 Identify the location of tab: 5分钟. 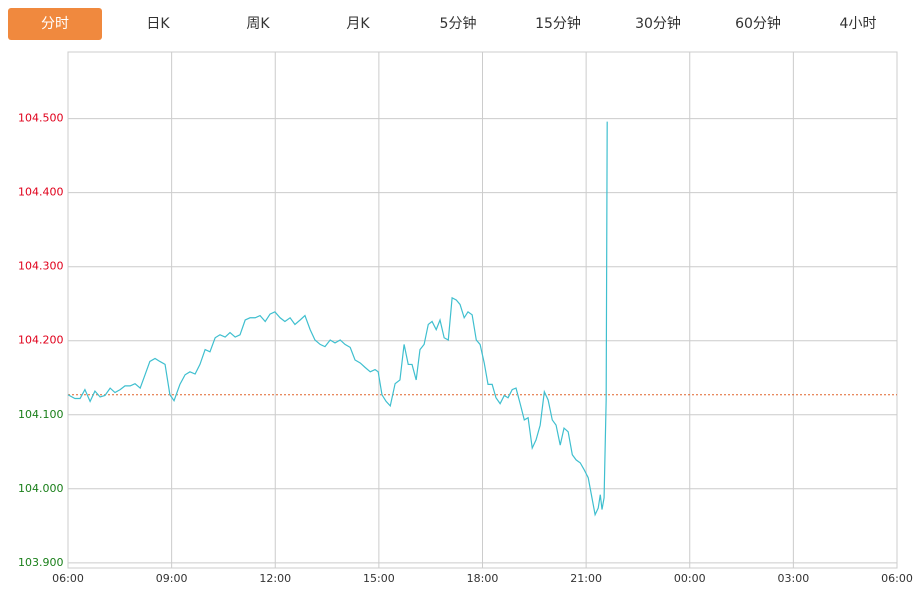
(458, 24).